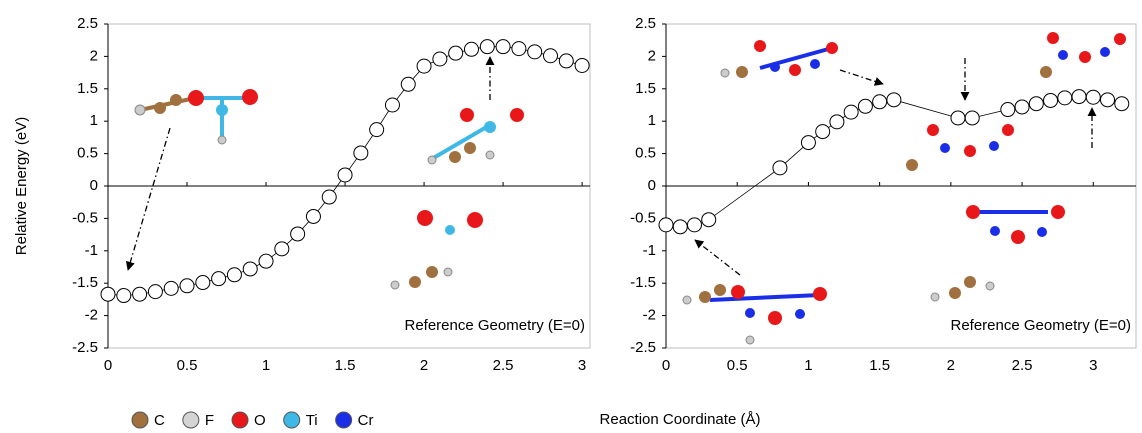 Image resolution: width=1142 pixels, height=433 pixels. I want to click on y-tick-label: -2, so click(649, 315).